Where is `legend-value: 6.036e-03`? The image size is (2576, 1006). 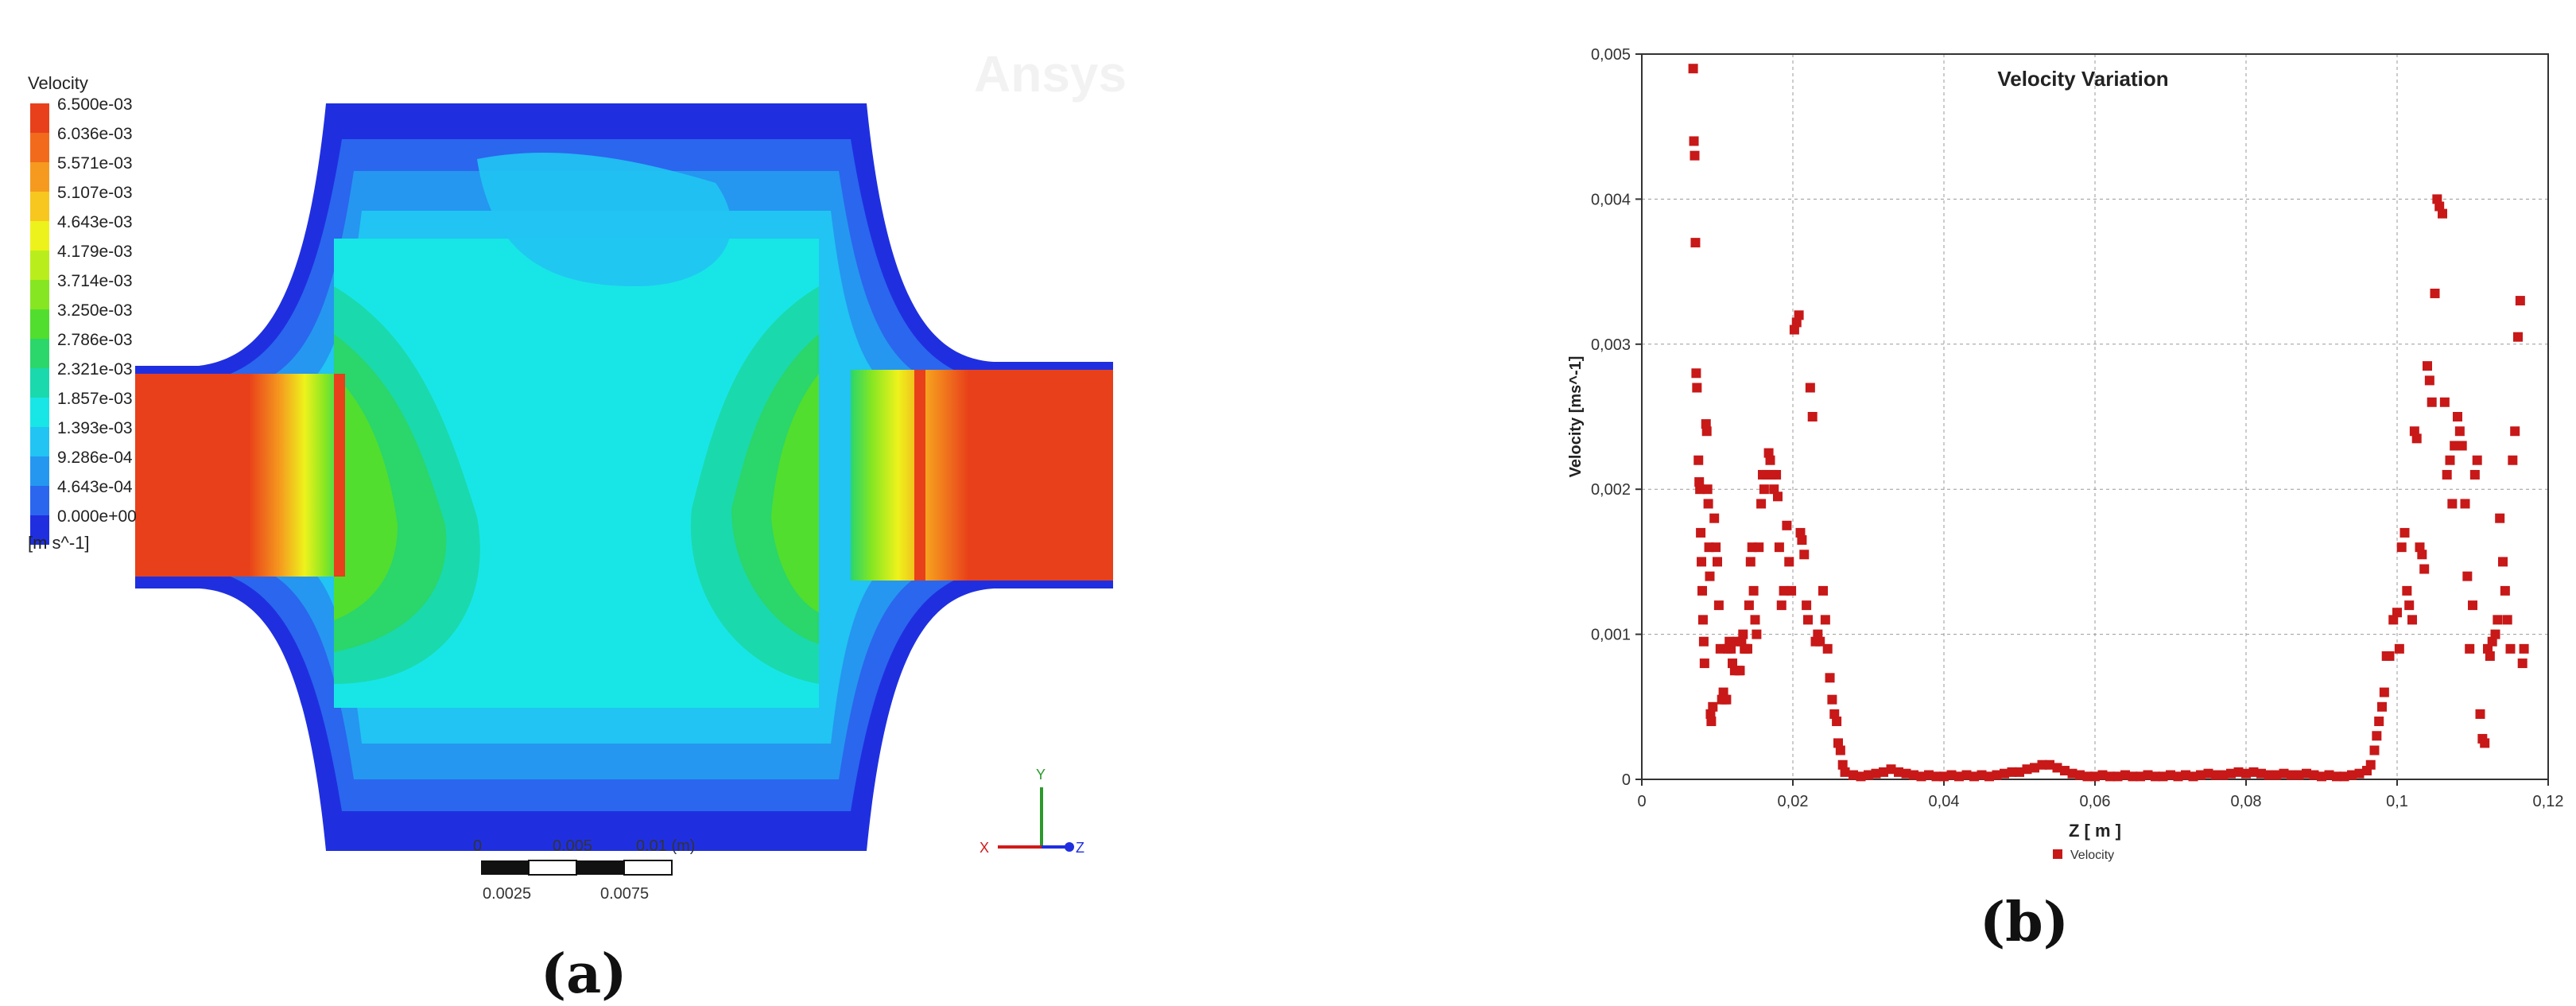 legend-value: 6.036e-03 is located at coordinates (95, 134).